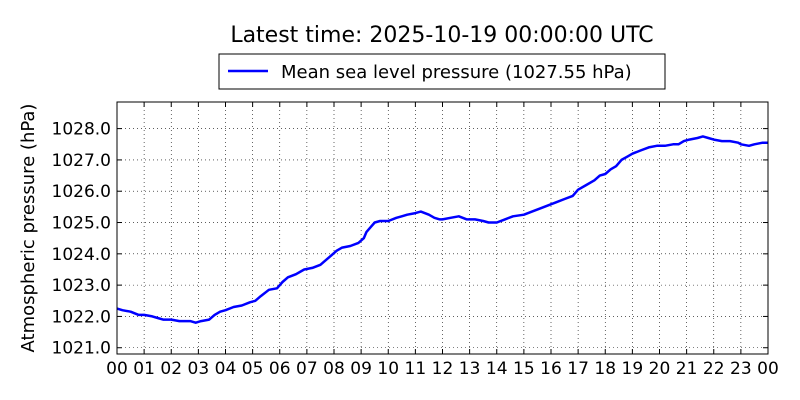 Image resolution: width=800 pixels, height=400 pixels. Describe the element at coordinates (28, 228) in the screenshot. I see `y-axis-label: Atmospheric pressure (hPa)` at that location.